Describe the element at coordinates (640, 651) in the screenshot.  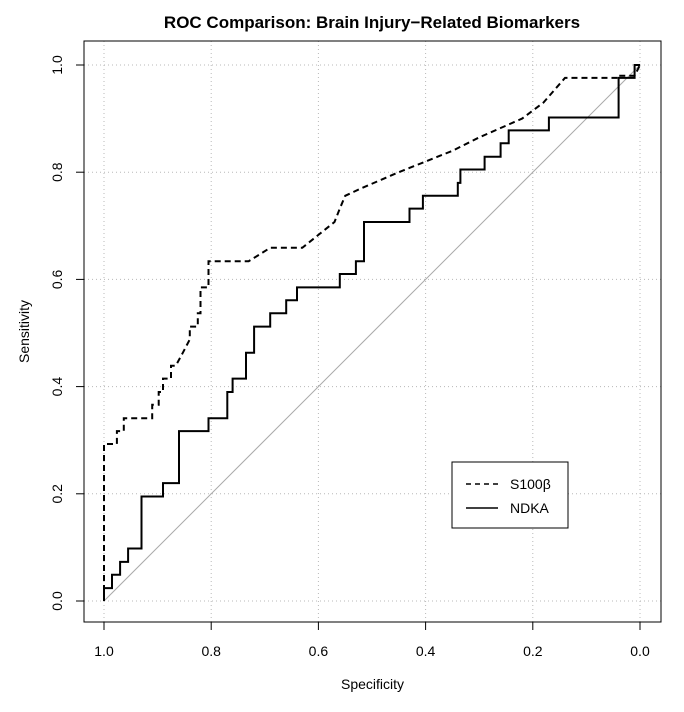
I see `x-tick-label: 0.0` at that location.